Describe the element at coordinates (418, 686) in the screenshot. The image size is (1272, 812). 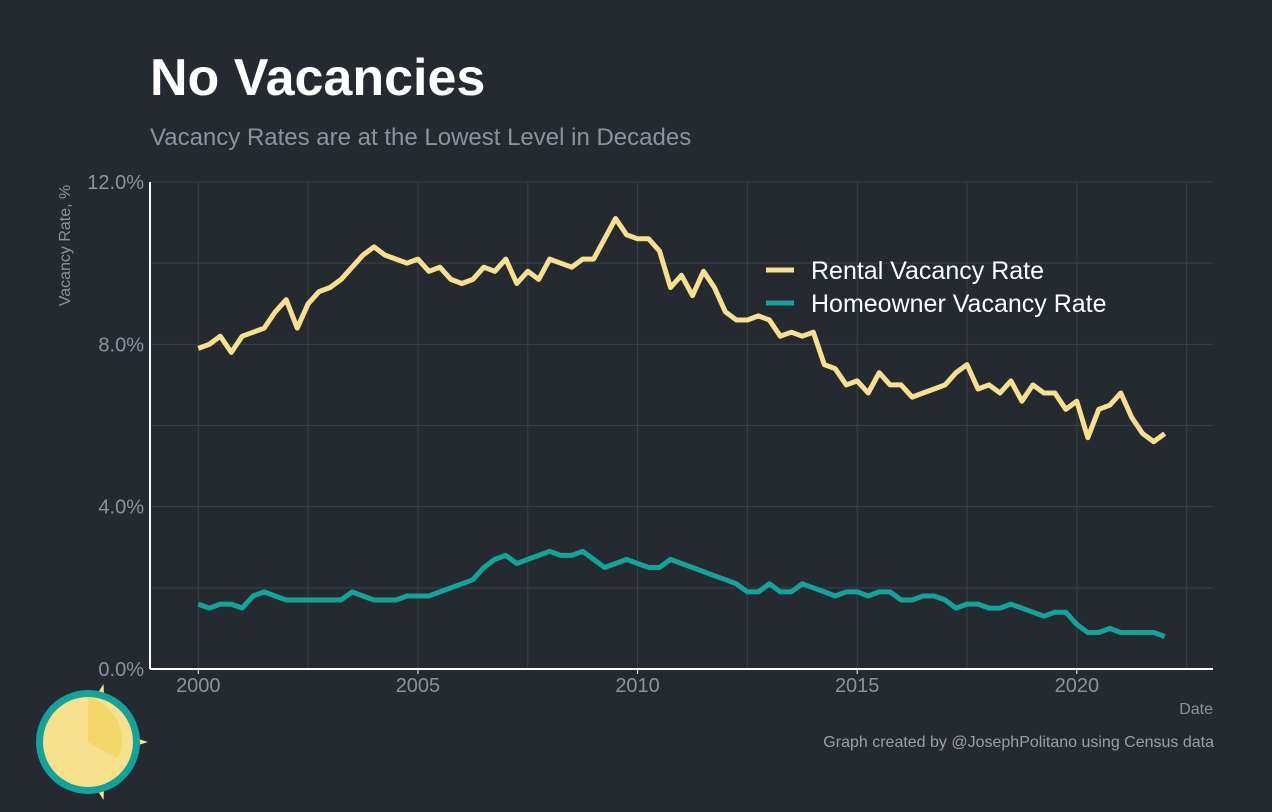
I see `x-tick-label: 2005` at that location.